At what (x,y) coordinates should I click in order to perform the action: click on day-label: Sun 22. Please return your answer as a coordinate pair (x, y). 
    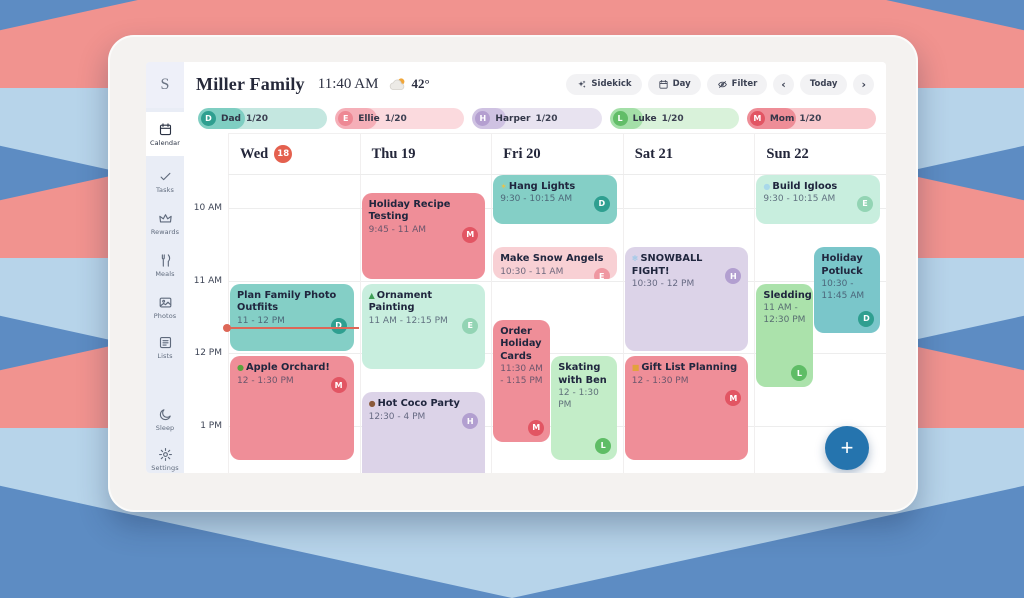
    Looking at the image, I should click on (787, 154).